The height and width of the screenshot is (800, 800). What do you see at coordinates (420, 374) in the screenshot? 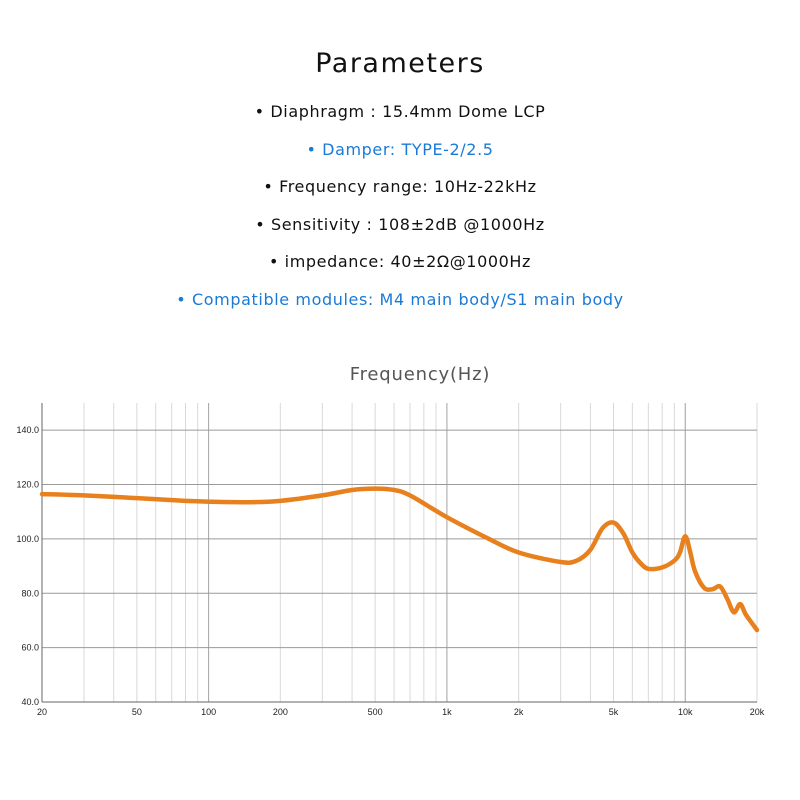
I see `chart-title: Frequency(Hz)` at bounding box center [420, 374].